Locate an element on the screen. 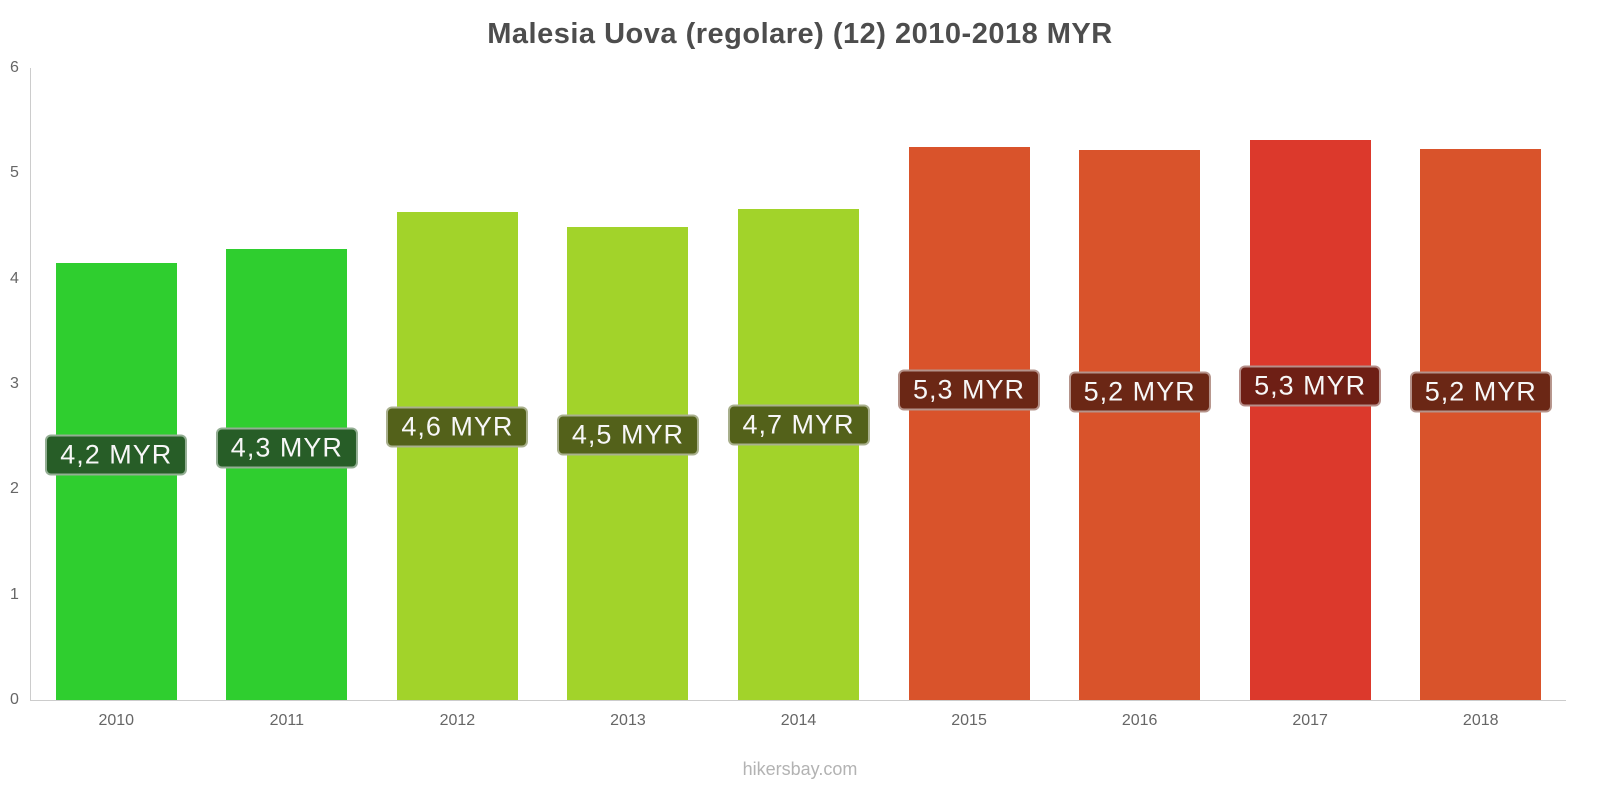  y-axis-tick-label: 4 is located at coordinates (14, 278).